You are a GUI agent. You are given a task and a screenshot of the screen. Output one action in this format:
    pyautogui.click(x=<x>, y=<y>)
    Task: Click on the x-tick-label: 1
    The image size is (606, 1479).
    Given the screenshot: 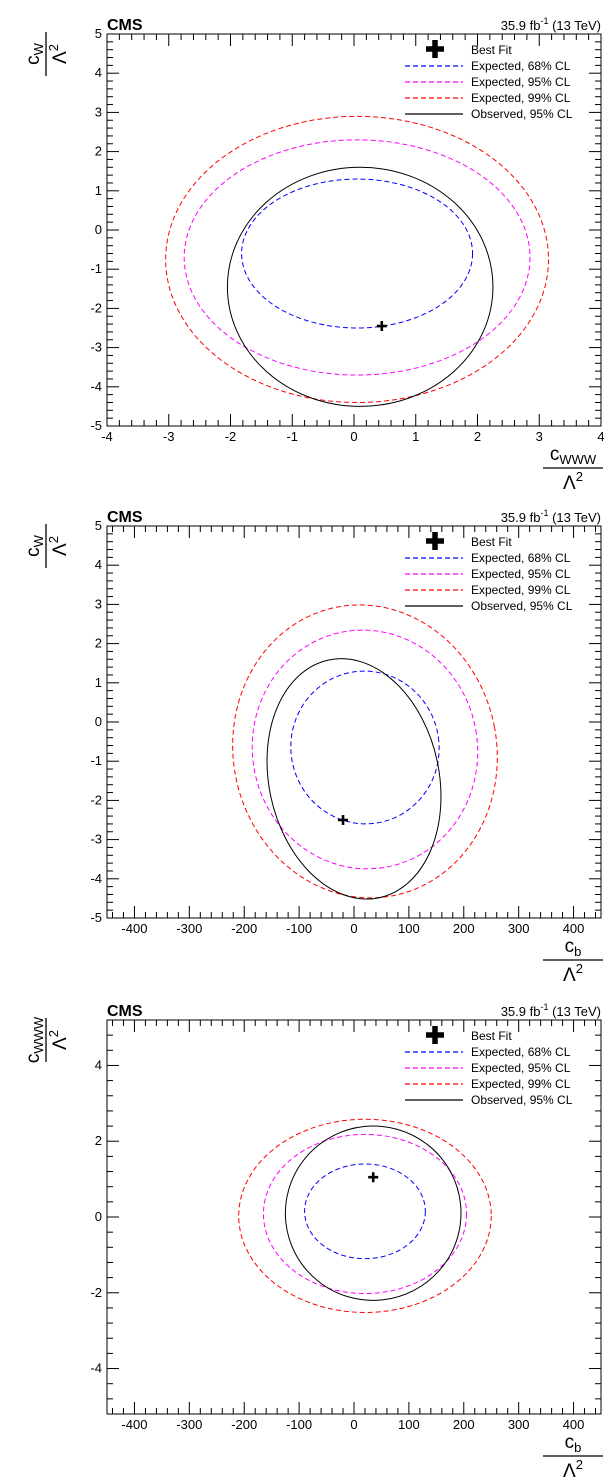 What is the action you would take?
    pyautogui.click(x=415, y=436)
    